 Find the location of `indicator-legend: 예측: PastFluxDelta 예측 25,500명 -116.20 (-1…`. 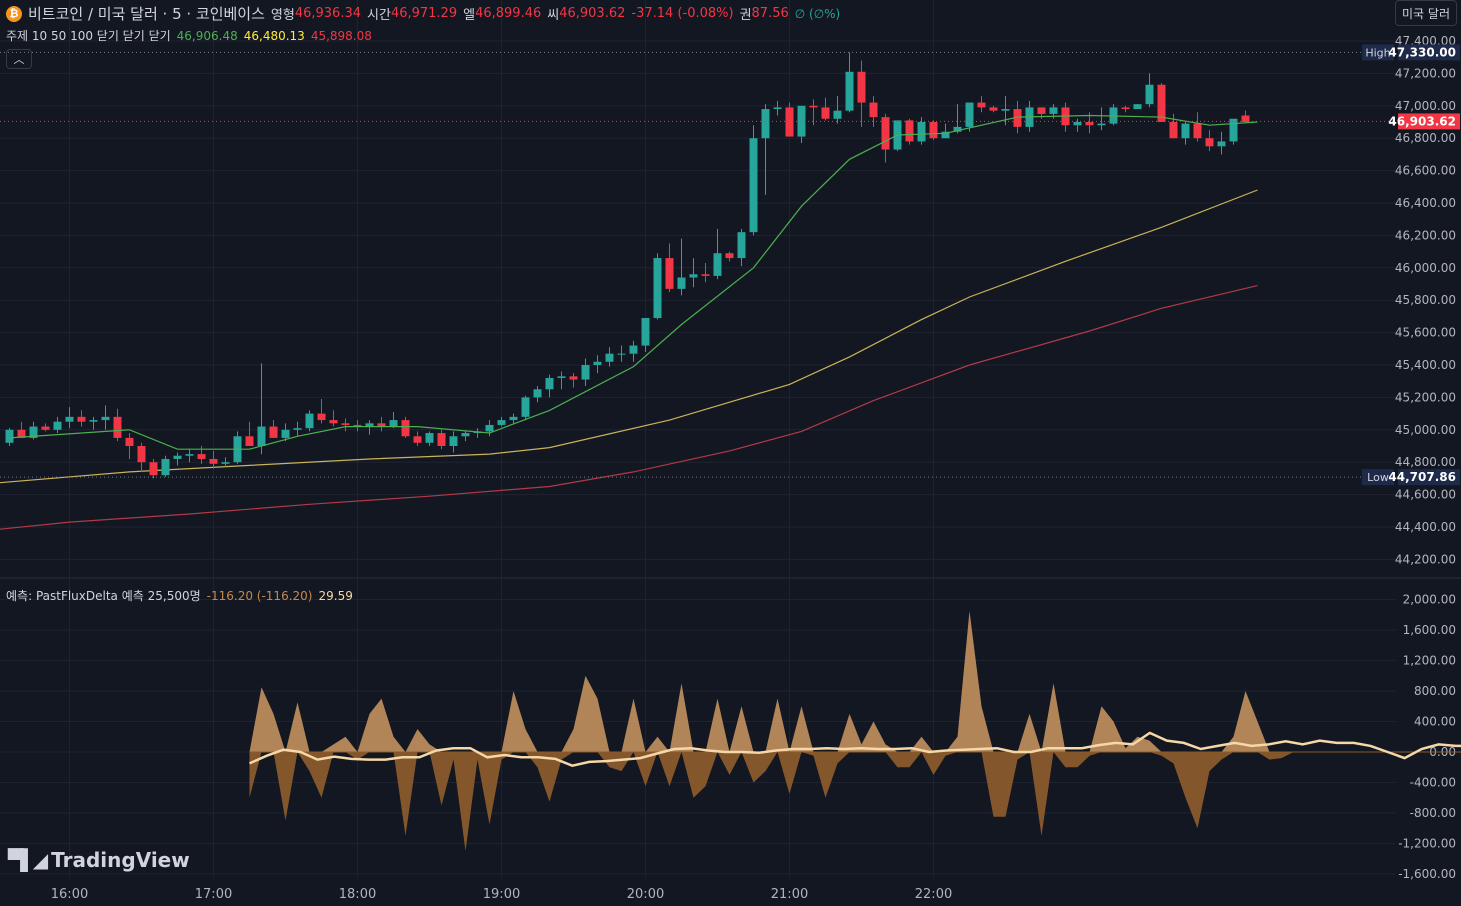

indicator-legend: 예측: PastFluxDelta 예측 25,500명 -116.20 (-1… is located at coordinates (179, 595).